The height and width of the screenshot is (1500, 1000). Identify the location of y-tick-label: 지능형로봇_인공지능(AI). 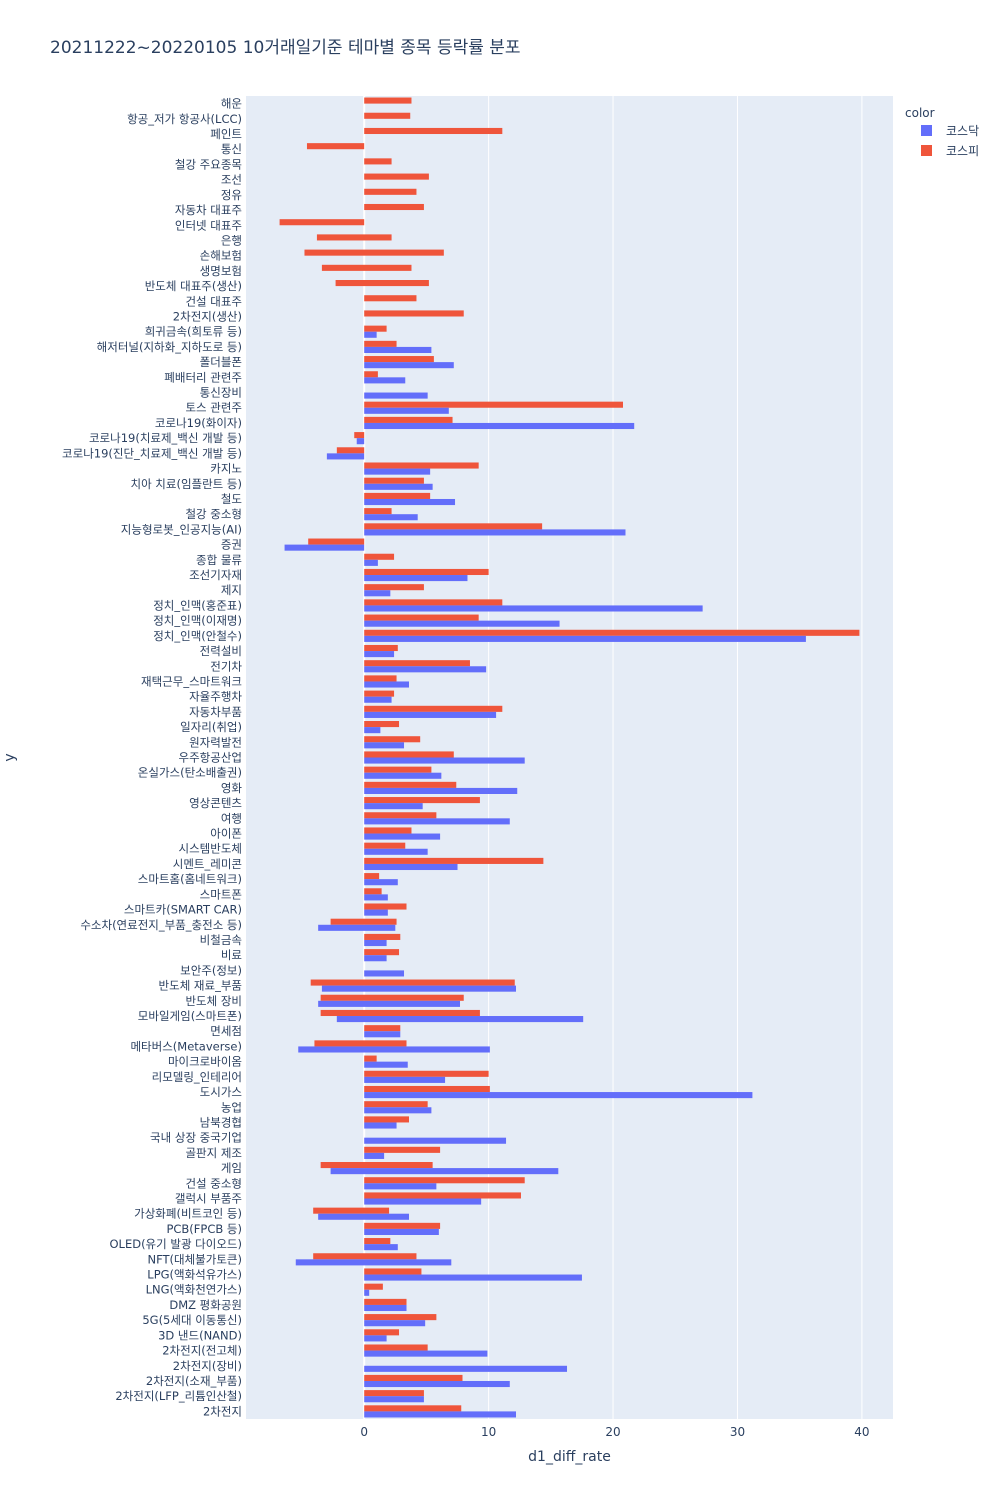
(181, 529).